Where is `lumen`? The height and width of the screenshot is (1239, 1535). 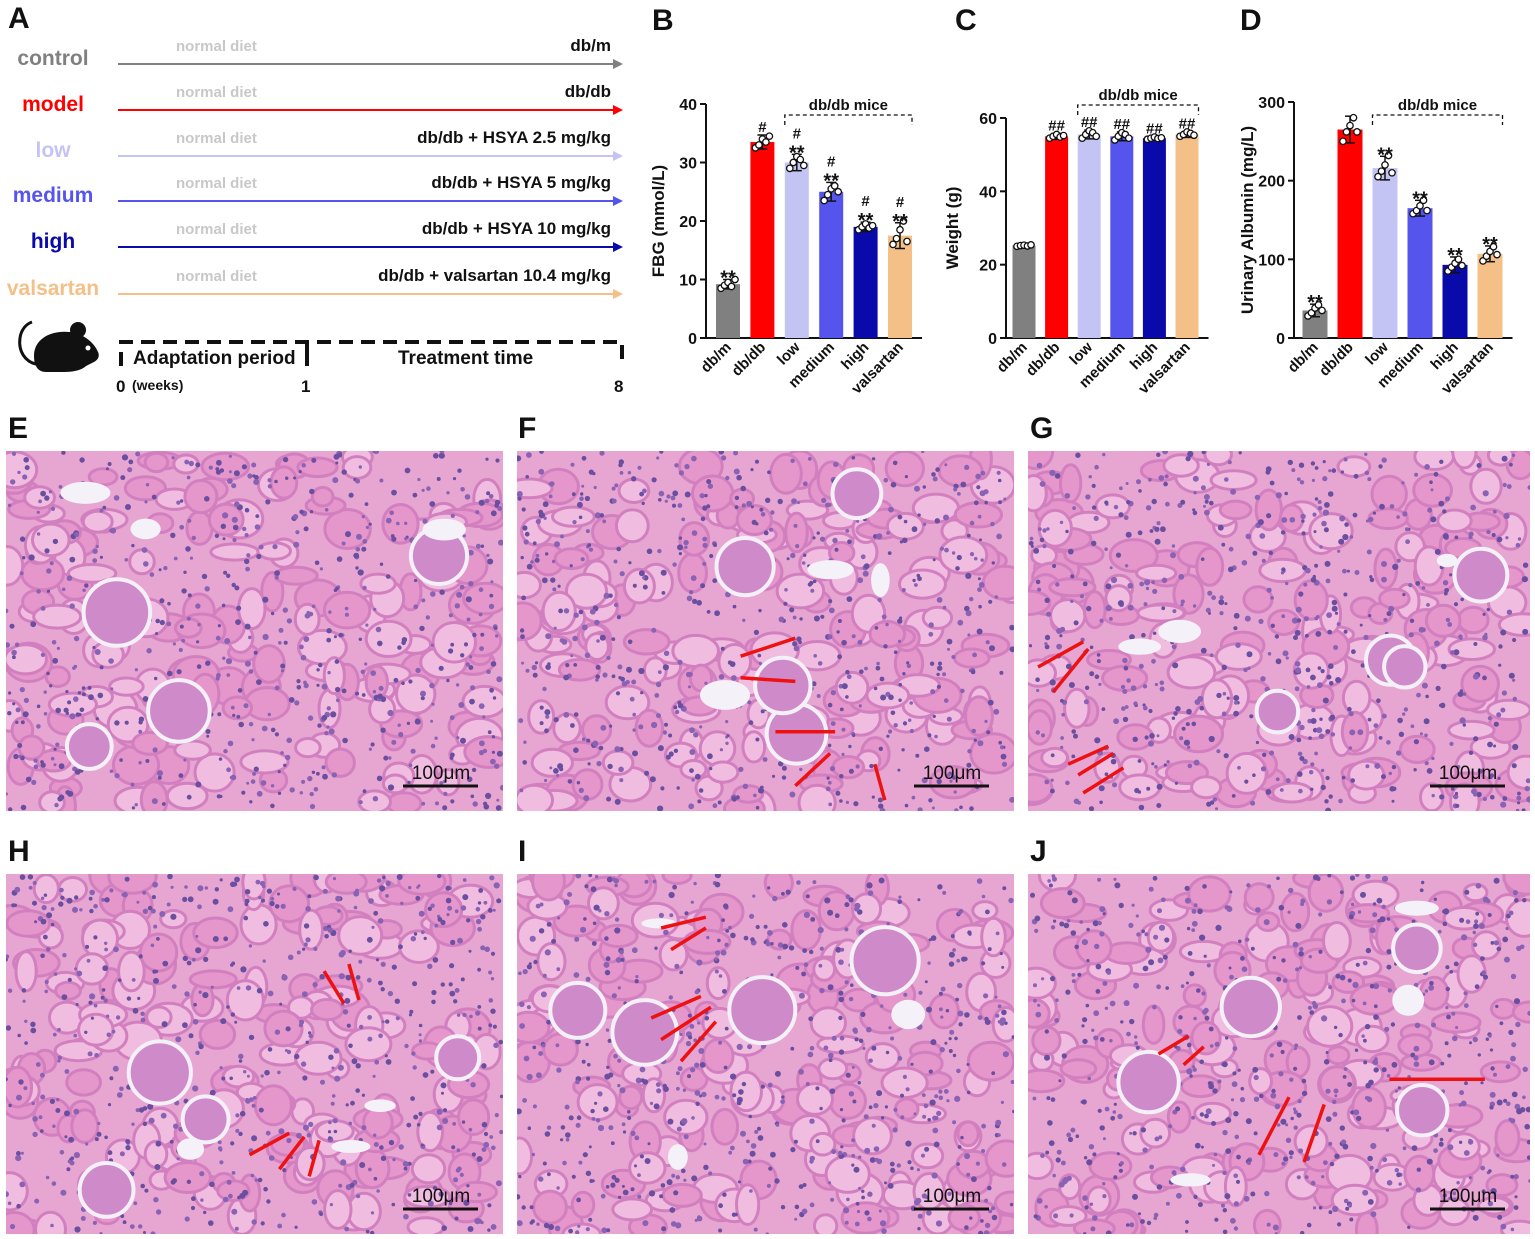 lumen is located at coordinates (678, 1157).